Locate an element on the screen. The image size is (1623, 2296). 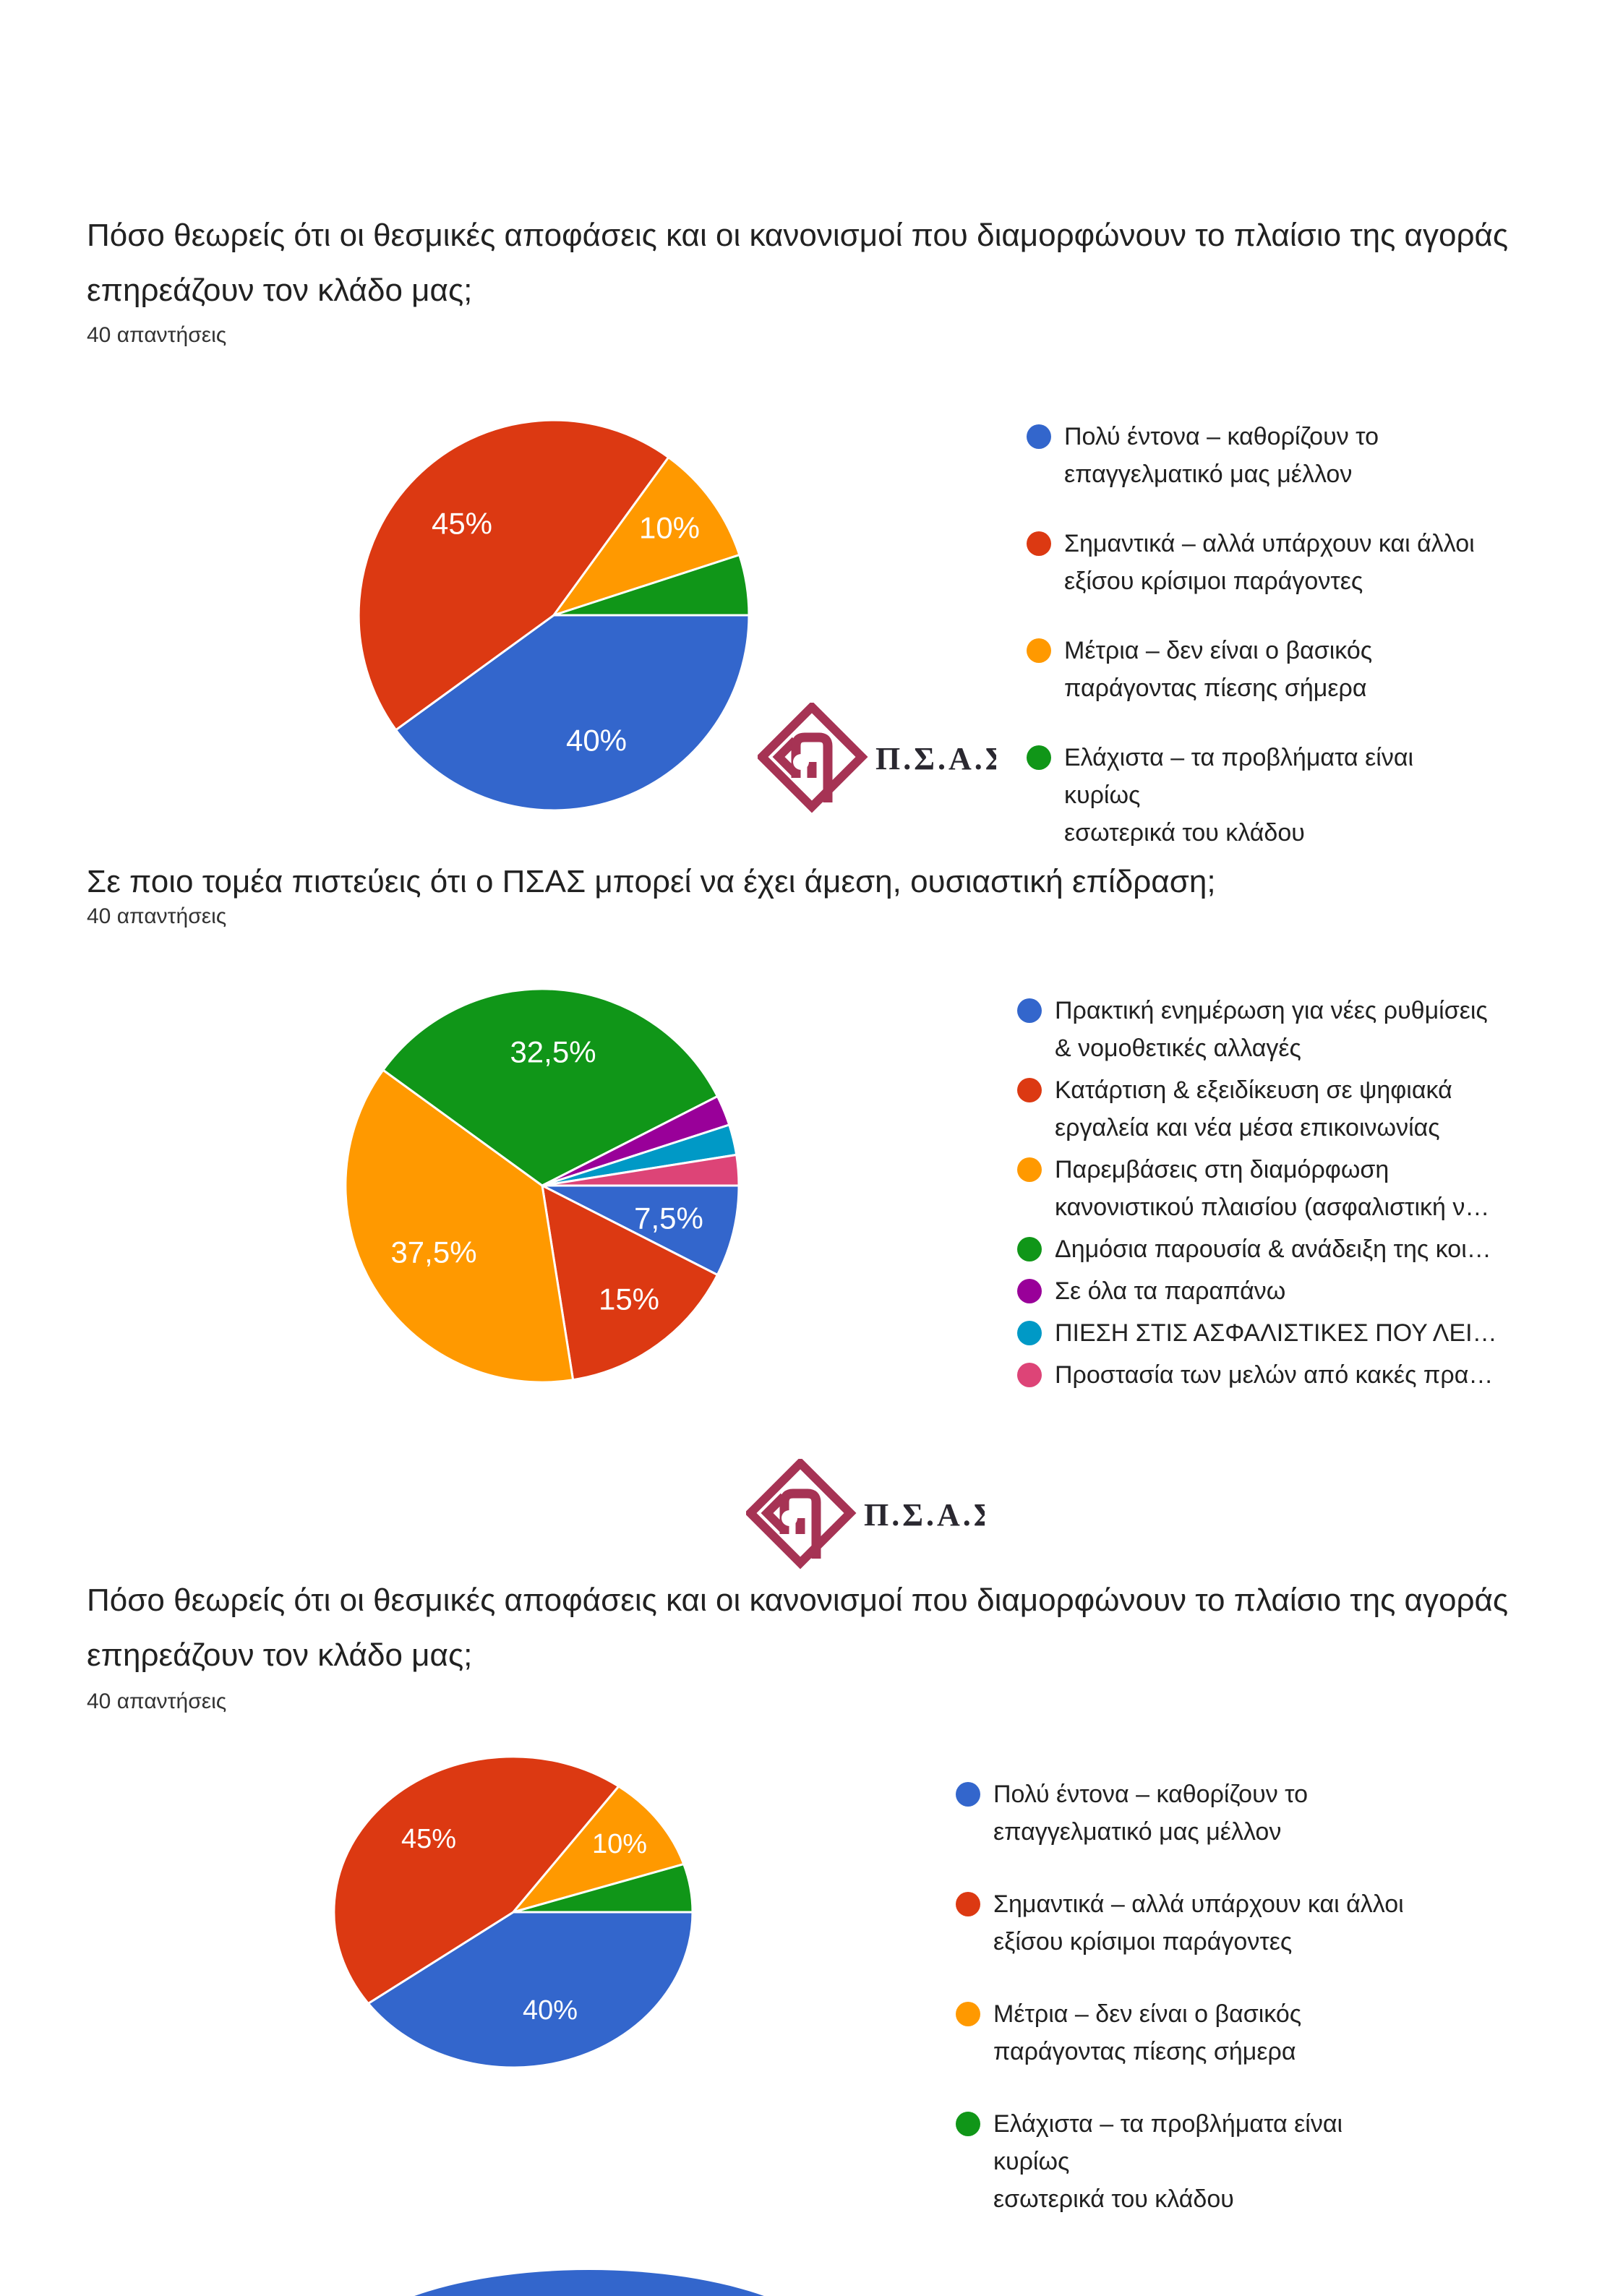
chart2-slice-prostasia is located at coordinates (640, 1170).